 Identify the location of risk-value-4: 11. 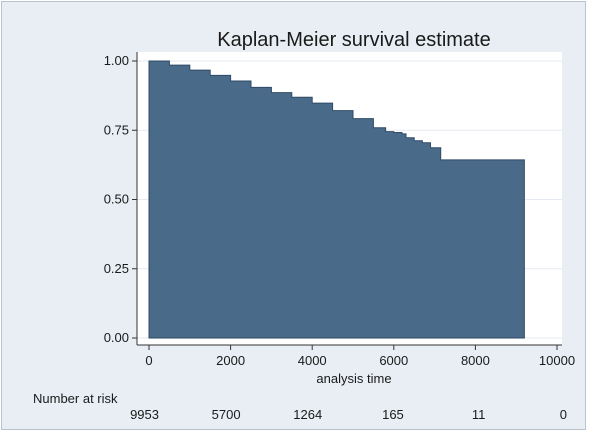
(479, 414).